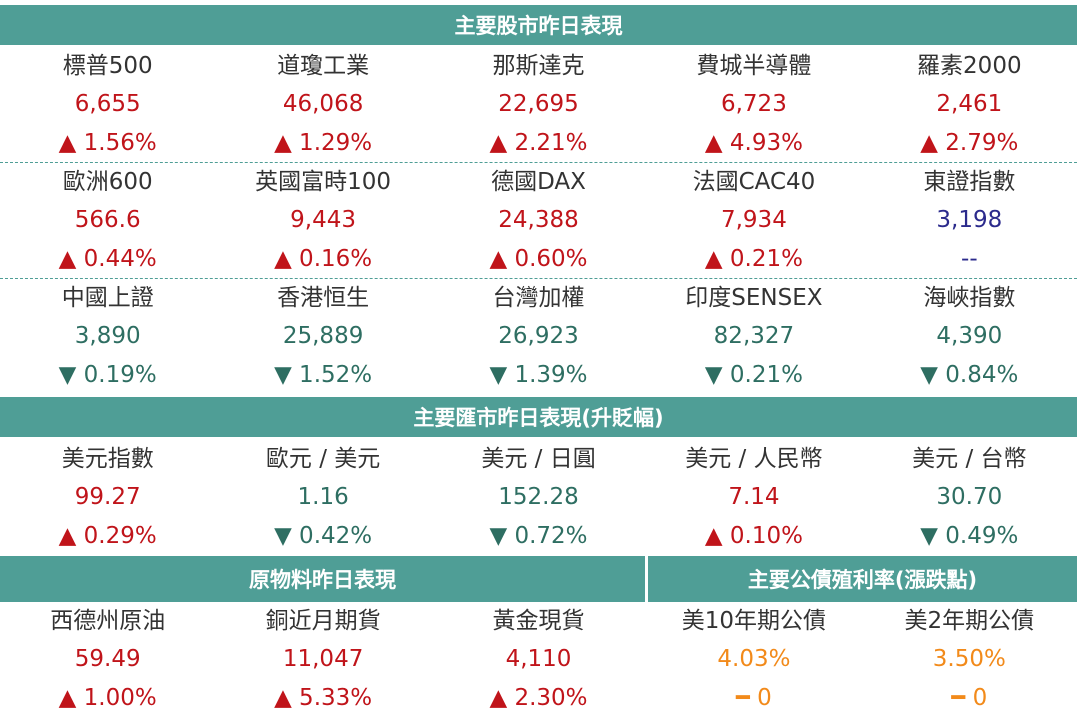  I want to click on quote-name: 印度SENSEX, so click(754, 298).